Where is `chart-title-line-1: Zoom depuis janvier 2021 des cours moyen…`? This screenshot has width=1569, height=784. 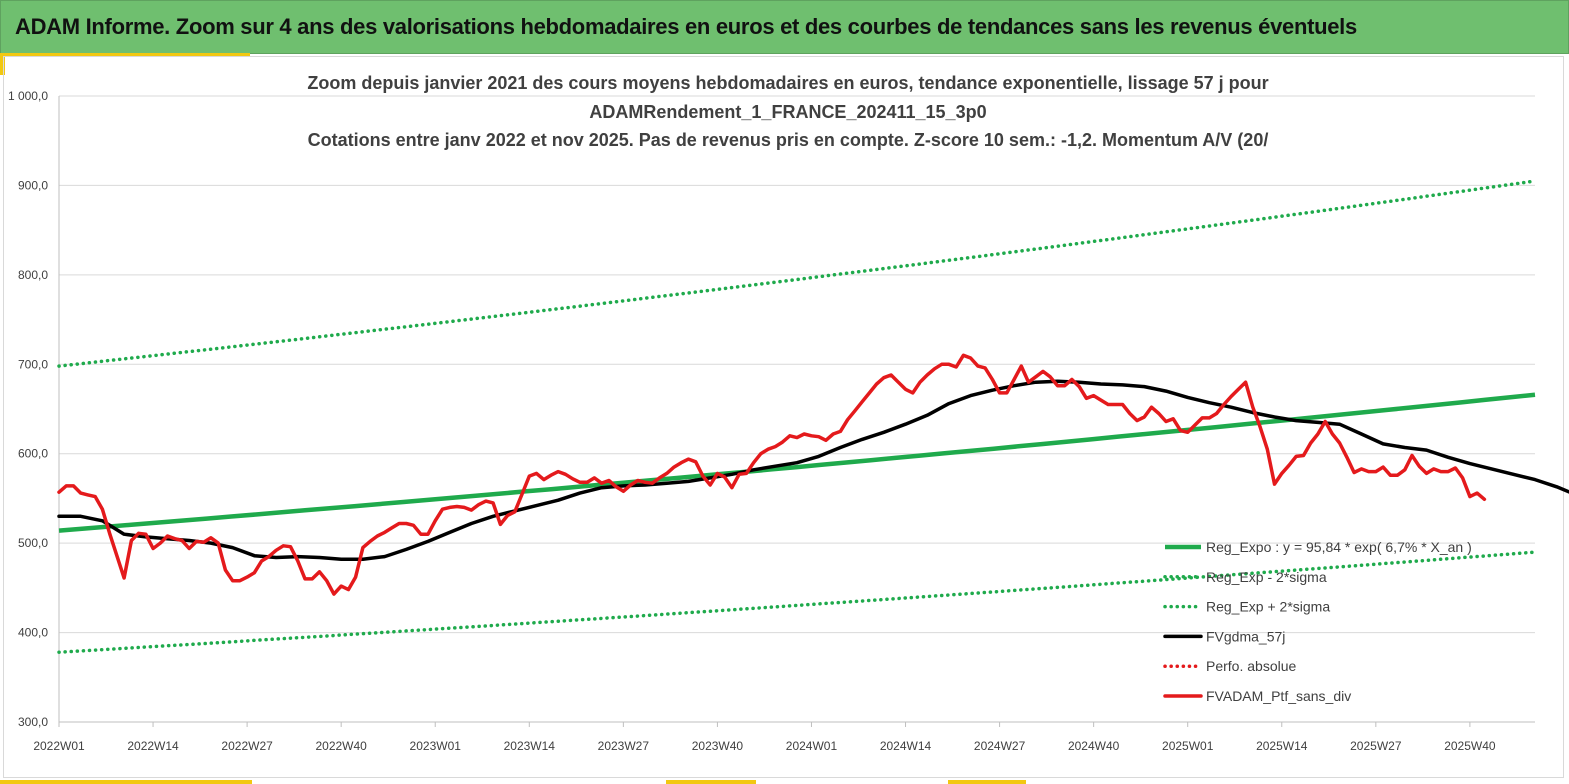 chart-title-line-1: Zoom depuis janvier 2021 des cours moyen… is located at coordinates (787, 83).